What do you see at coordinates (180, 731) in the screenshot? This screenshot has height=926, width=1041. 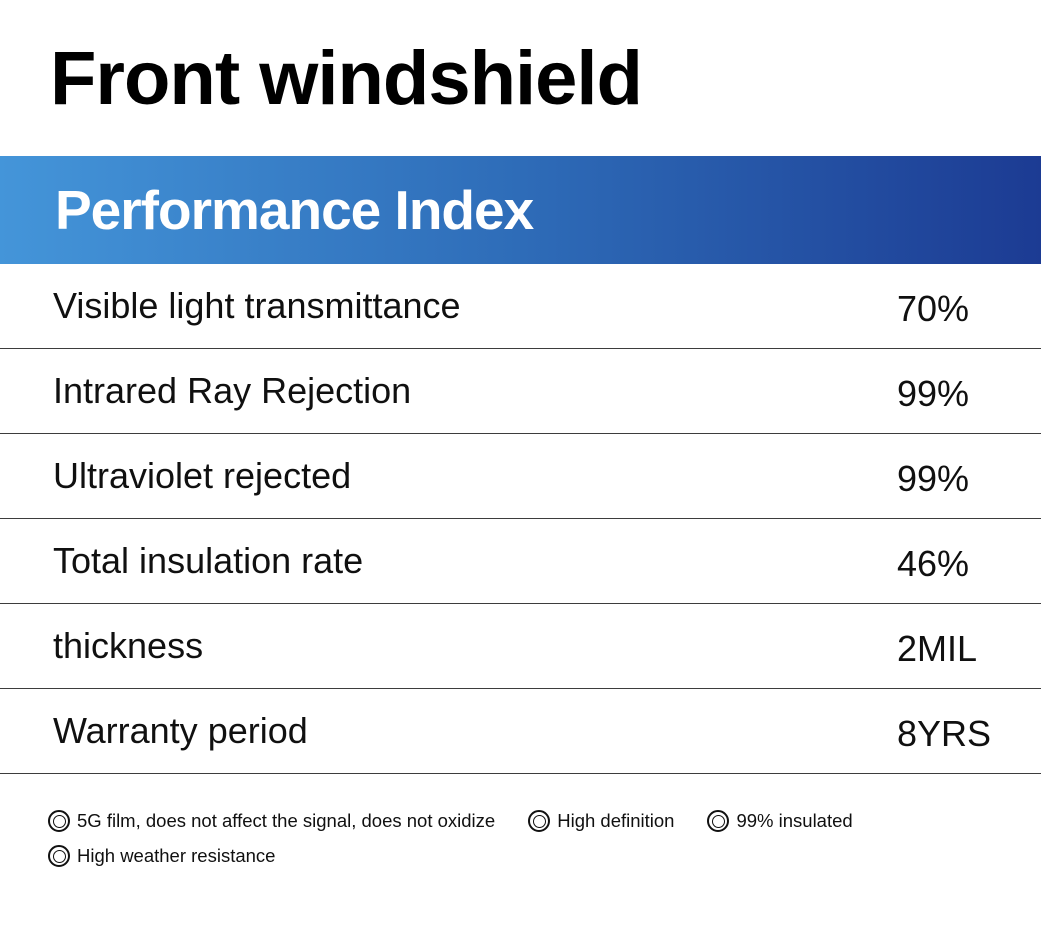 I see `row-label: Warranty period` at bounding box center [180, 731].